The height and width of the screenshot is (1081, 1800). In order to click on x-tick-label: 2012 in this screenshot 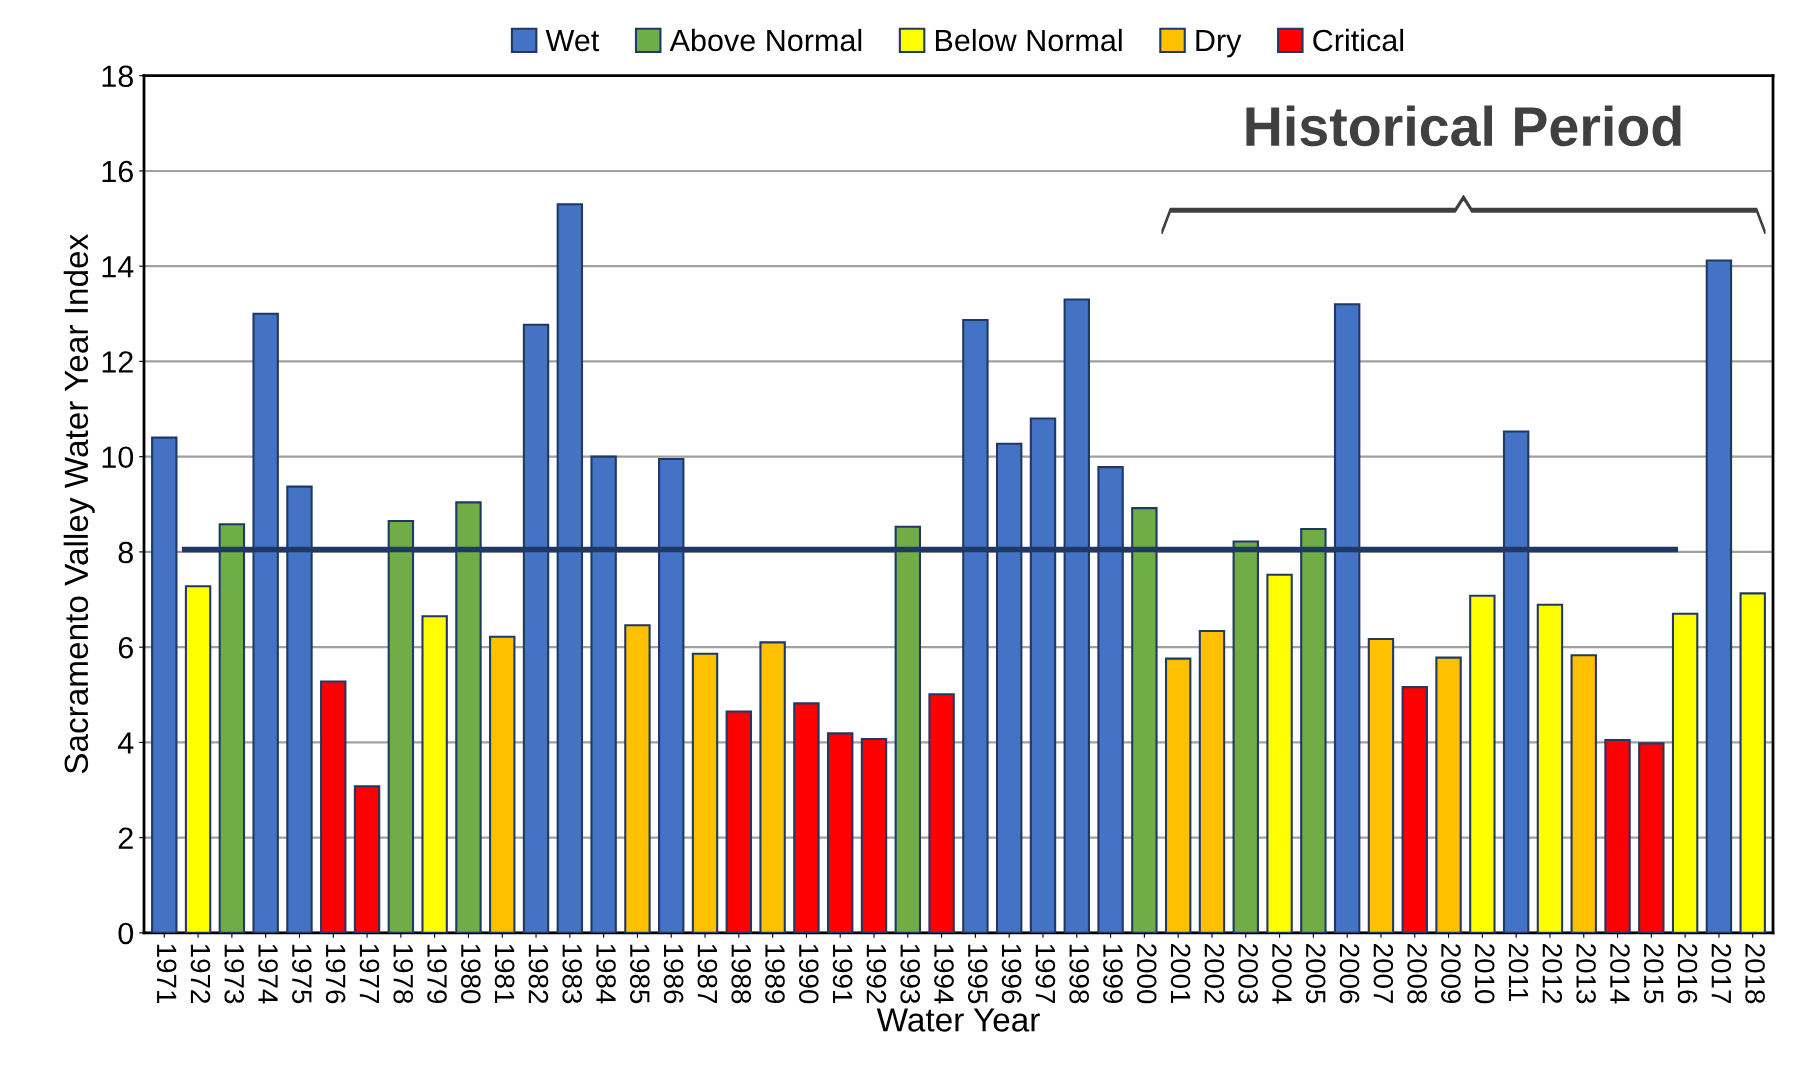, I will do `click(1552, 974)`.